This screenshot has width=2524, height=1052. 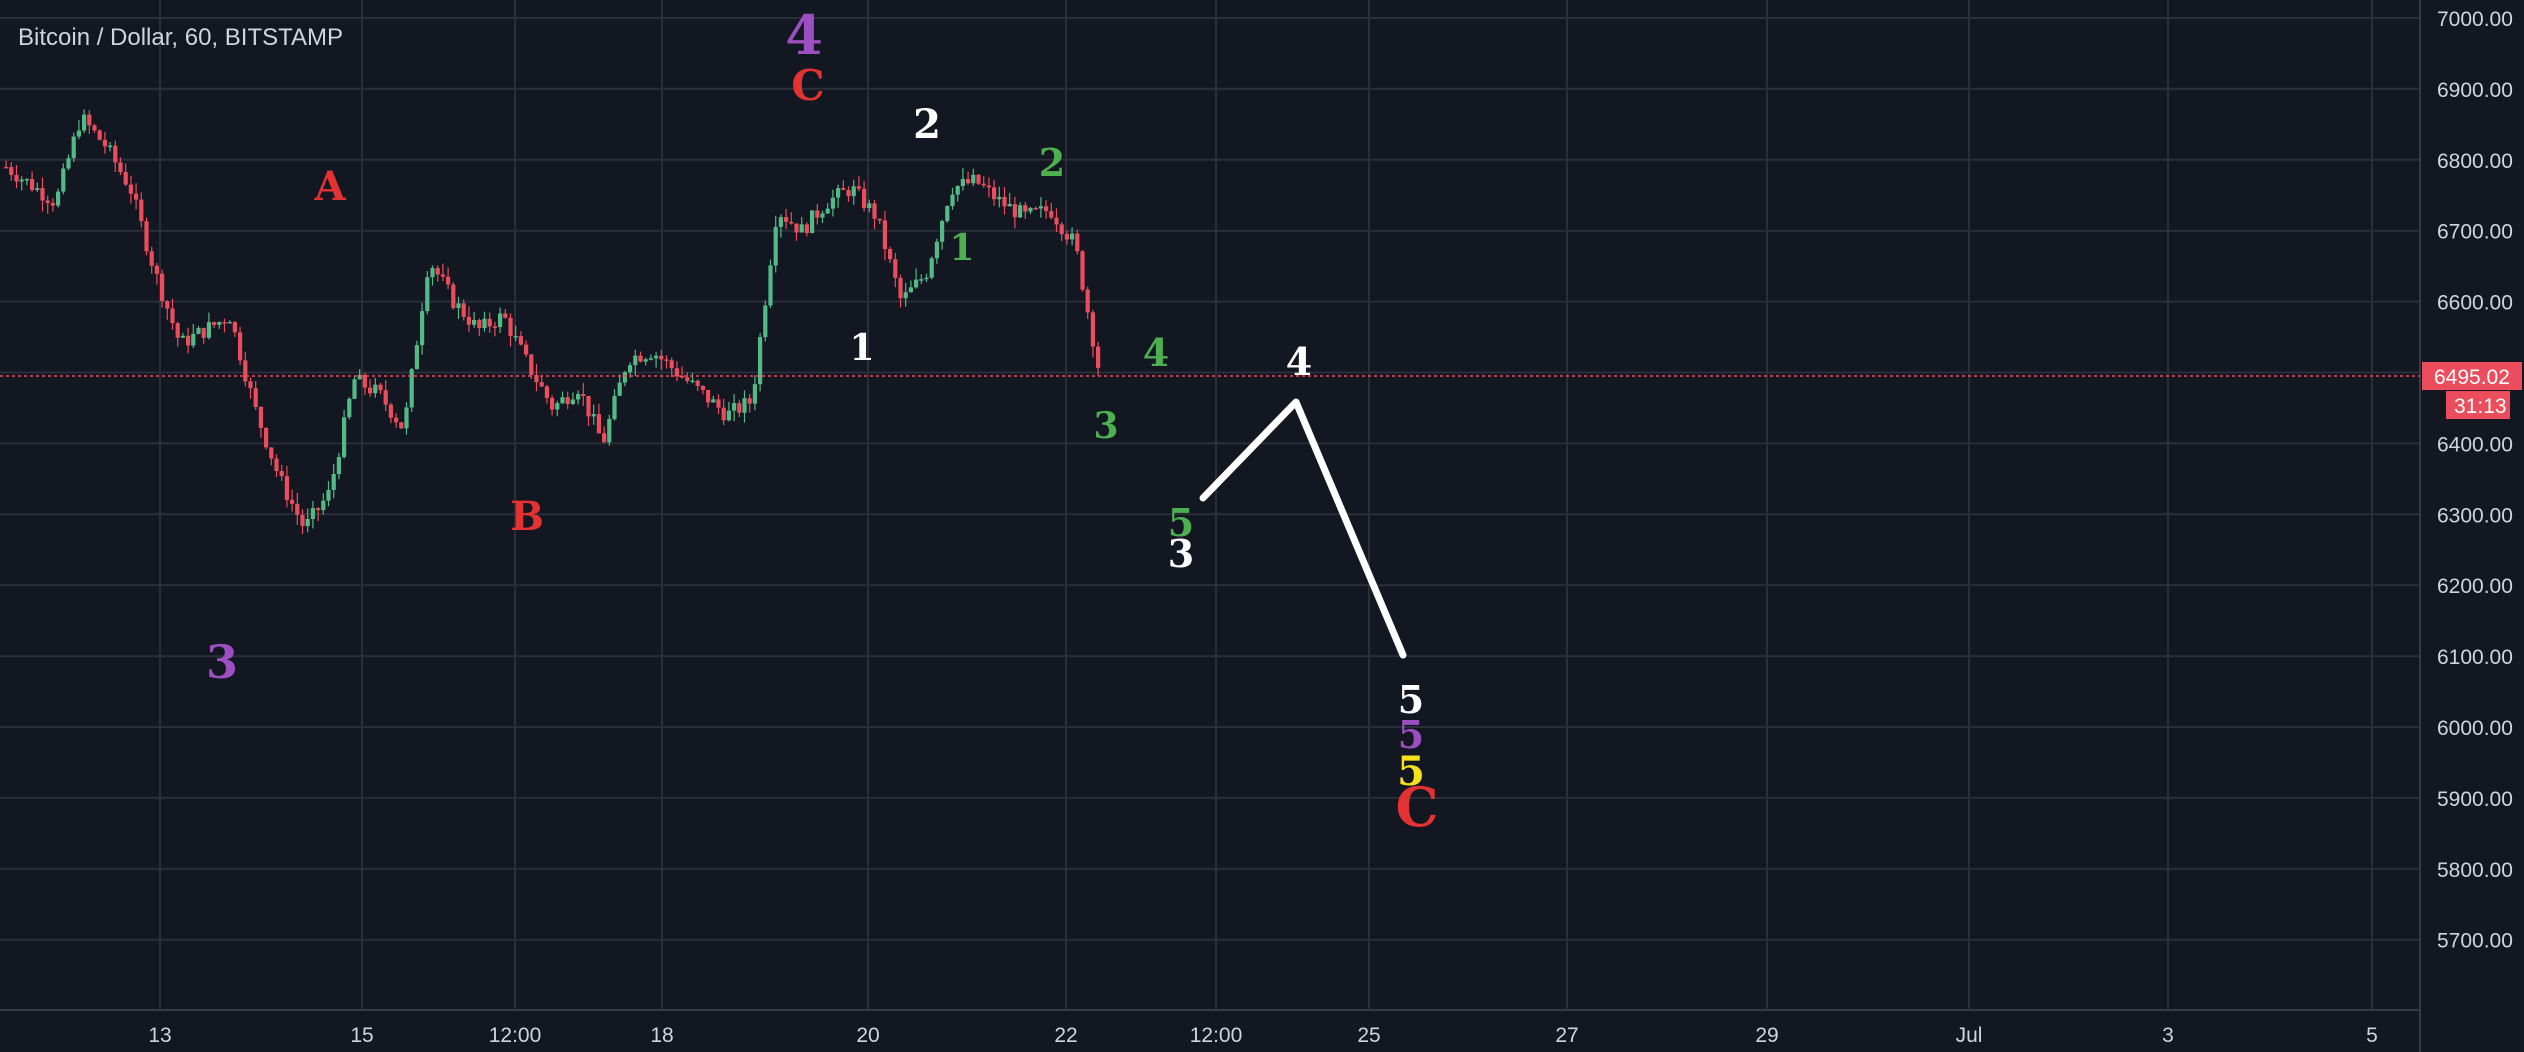 What do you see at coordinates (2475, 444) in the screenshot?
I see `y-tick-label: 6400.00` at bounding box center [2475, 444].